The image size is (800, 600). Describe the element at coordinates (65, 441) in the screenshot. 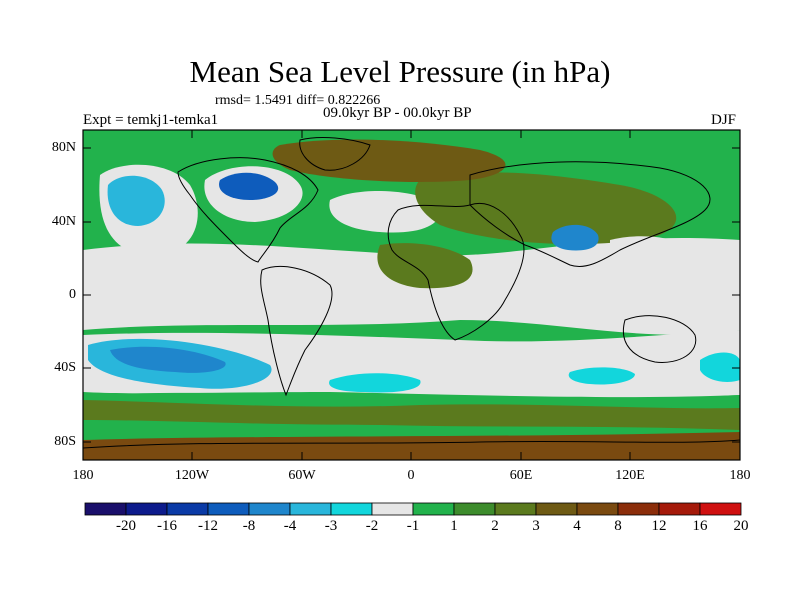

I see `lat-label-80s: 80S` at that location.